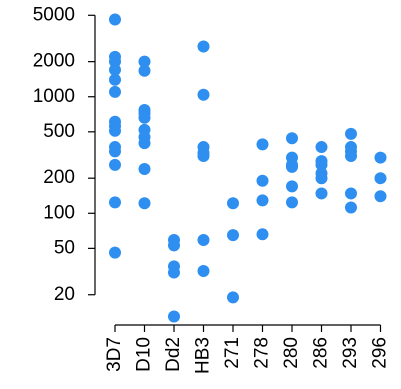 The image size is (401, 389). I want to click on x-tick-label: 278, so click(262, 353).